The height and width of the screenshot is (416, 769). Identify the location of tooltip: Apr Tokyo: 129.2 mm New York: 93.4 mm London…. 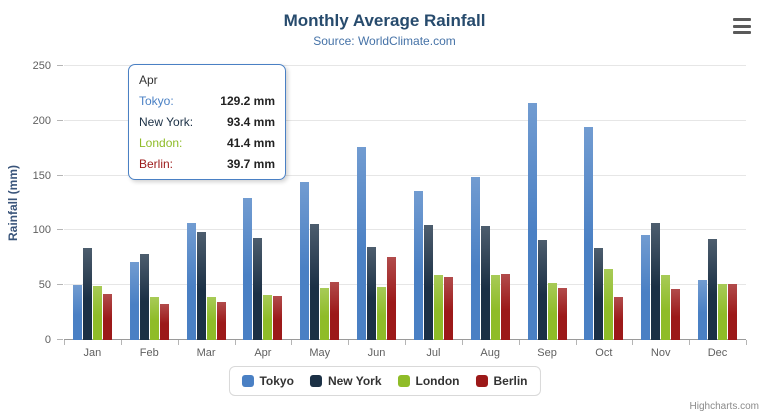
(207, 122).